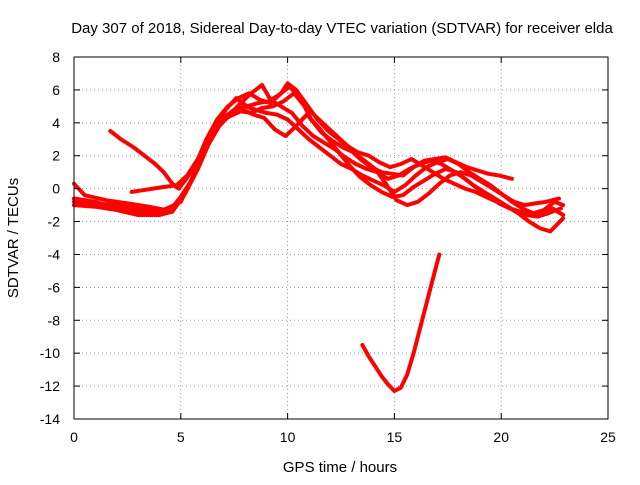 The height and width of the screenshot is (485, 640). Describe the element at coordinates (56, 156) in the screenshot. I see `y-tick-label: 2` at that location.